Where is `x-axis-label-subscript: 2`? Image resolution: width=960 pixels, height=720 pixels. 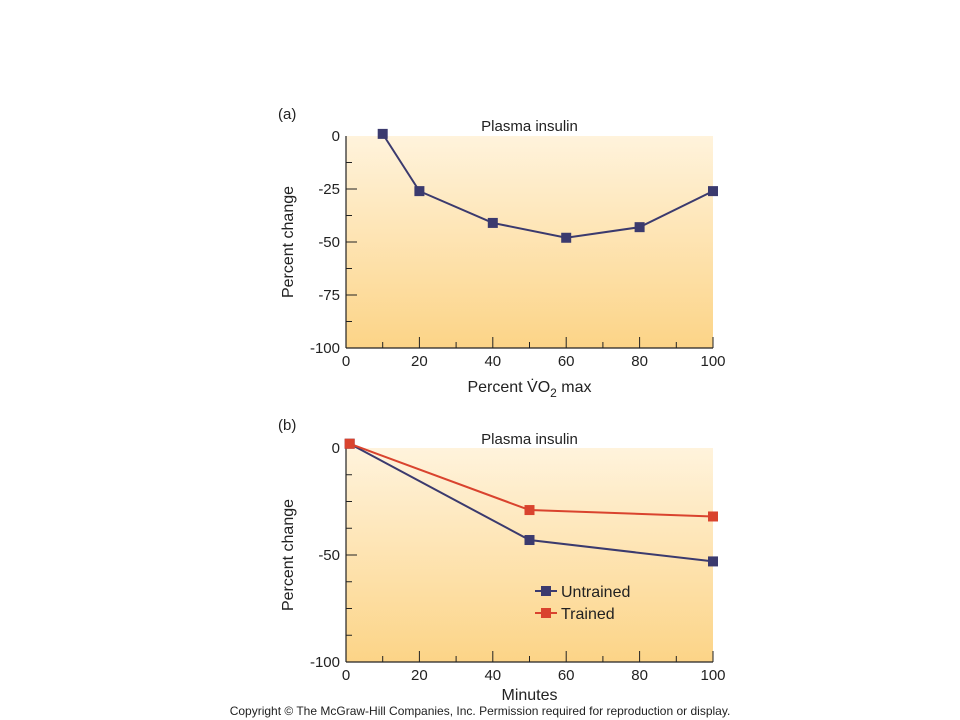
x-axis-label-subscript: 2 is located at coordinates (553, 393).